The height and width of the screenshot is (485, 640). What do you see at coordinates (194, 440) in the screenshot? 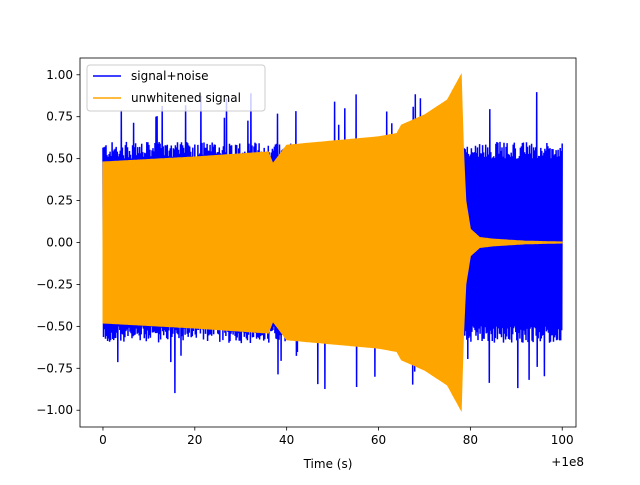
I see `x-tick-label: 20` at bounding box center [194, 440].